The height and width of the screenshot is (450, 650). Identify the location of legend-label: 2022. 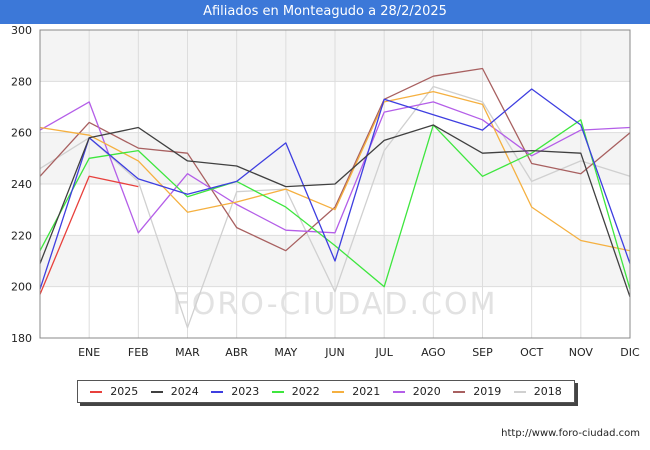
(305, 391).